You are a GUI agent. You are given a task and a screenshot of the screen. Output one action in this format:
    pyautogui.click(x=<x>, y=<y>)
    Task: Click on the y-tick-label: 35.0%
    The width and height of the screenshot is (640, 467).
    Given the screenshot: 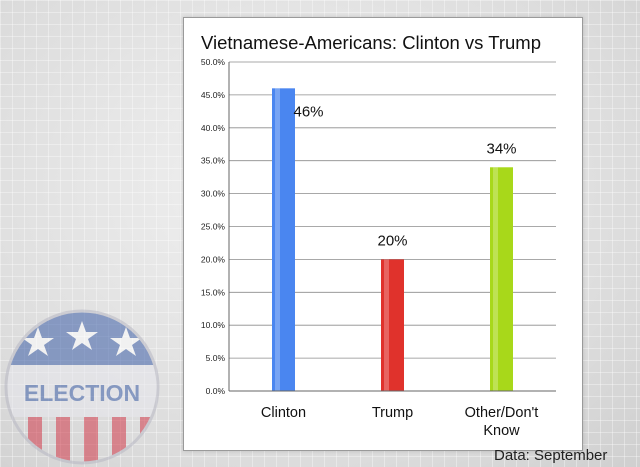 What is the action you would take?
    pyautogui.click(x=213, y=161)
    